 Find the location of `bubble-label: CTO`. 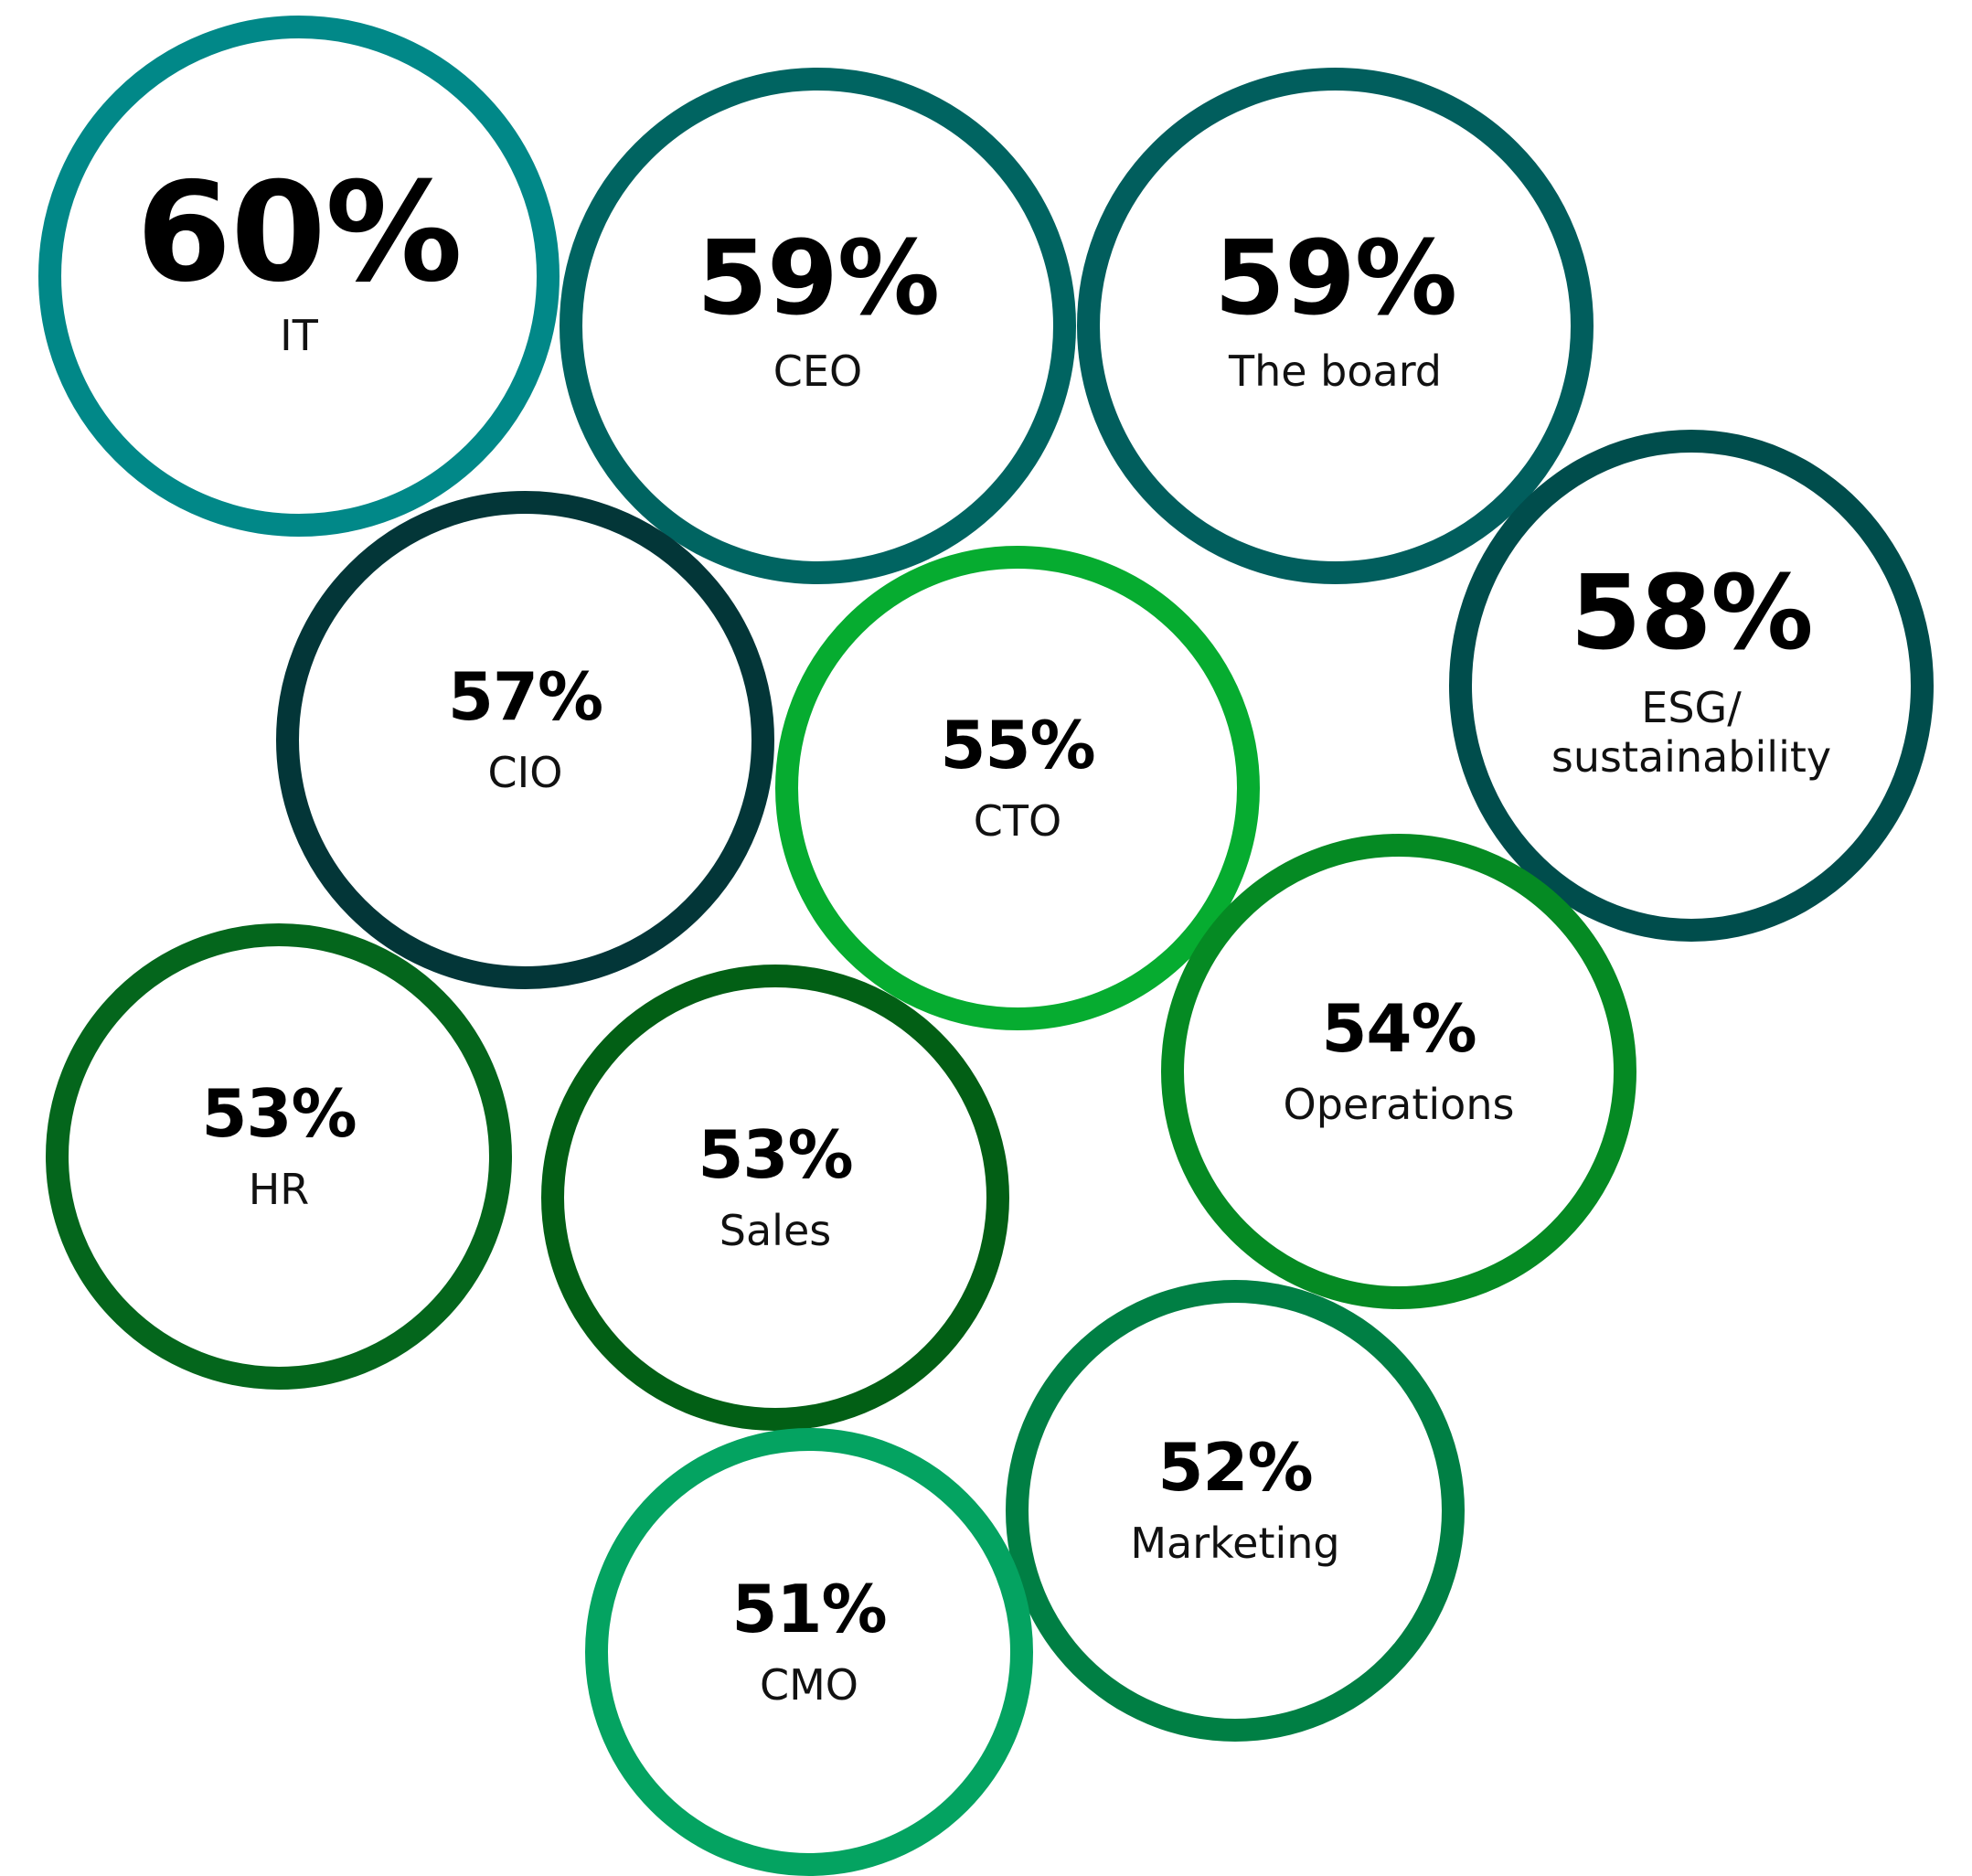

bubble-label: CTO is located at coordinates (1018, 820).